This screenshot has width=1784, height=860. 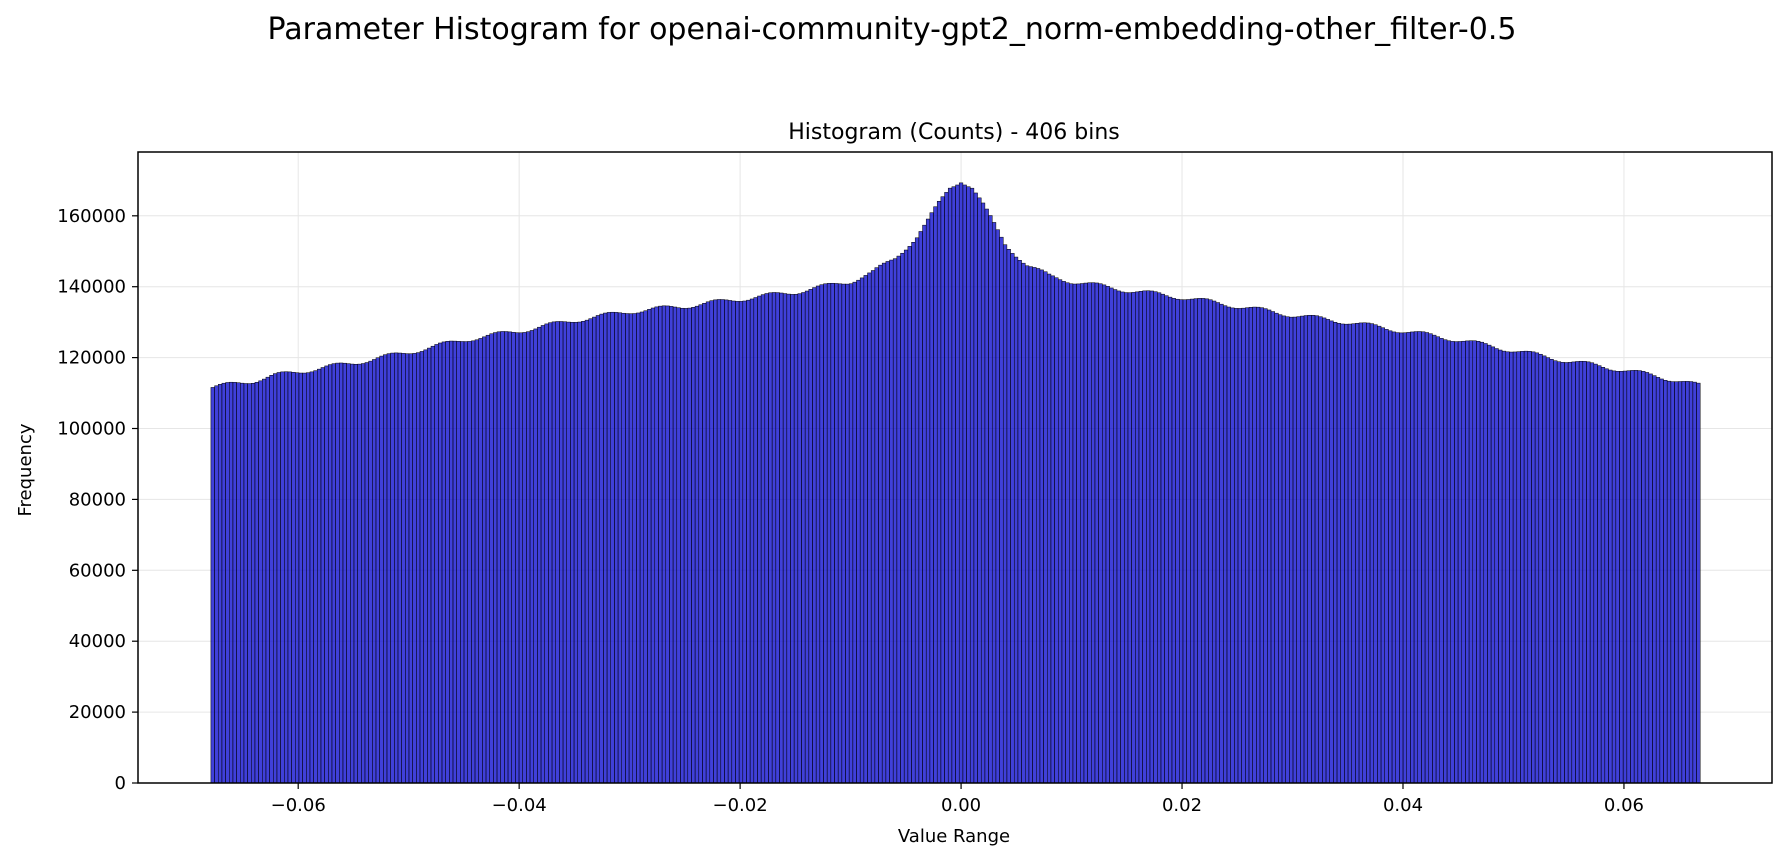 I want to click on y-axis-label: Frequency, so click(x=25, y=469).